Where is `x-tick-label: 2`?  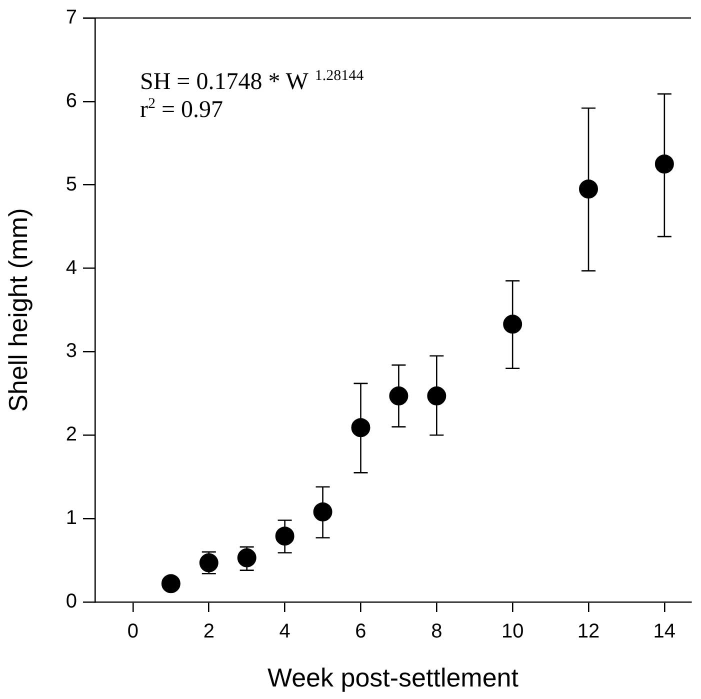 x-tick-label: 2 is located at coordinates (208, 631).